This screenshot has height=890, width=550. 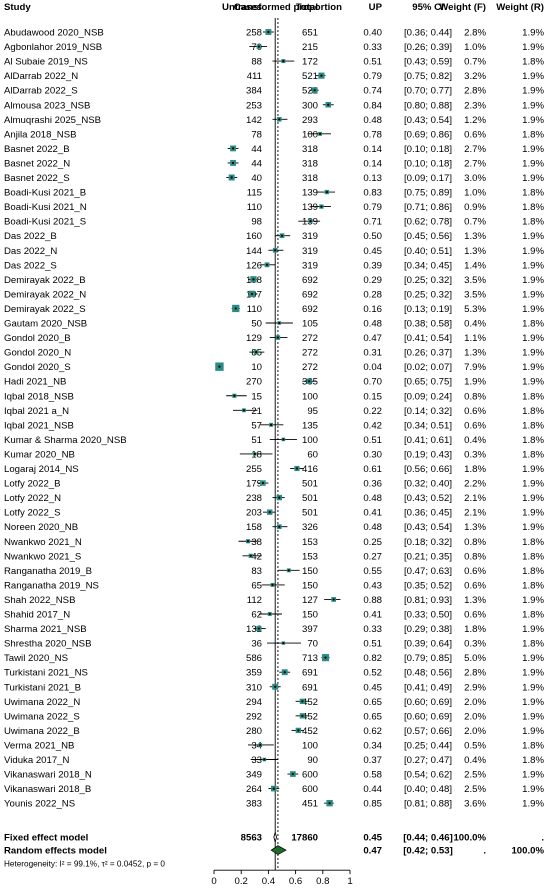 I want to click on study-ci: [0.65; 0.75], so click(x=428, y=382).